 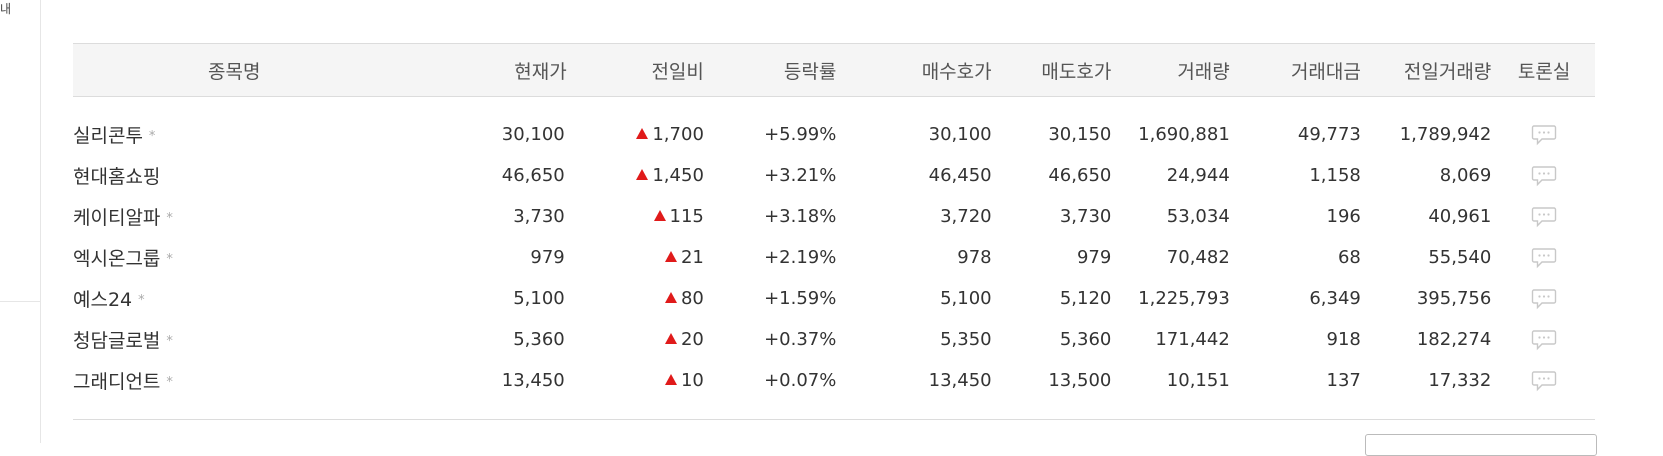 What do you see at coordinates (1343, 380) in the screenshot?
I see `amount-cell: 137` at bounding box center [1343, 380].